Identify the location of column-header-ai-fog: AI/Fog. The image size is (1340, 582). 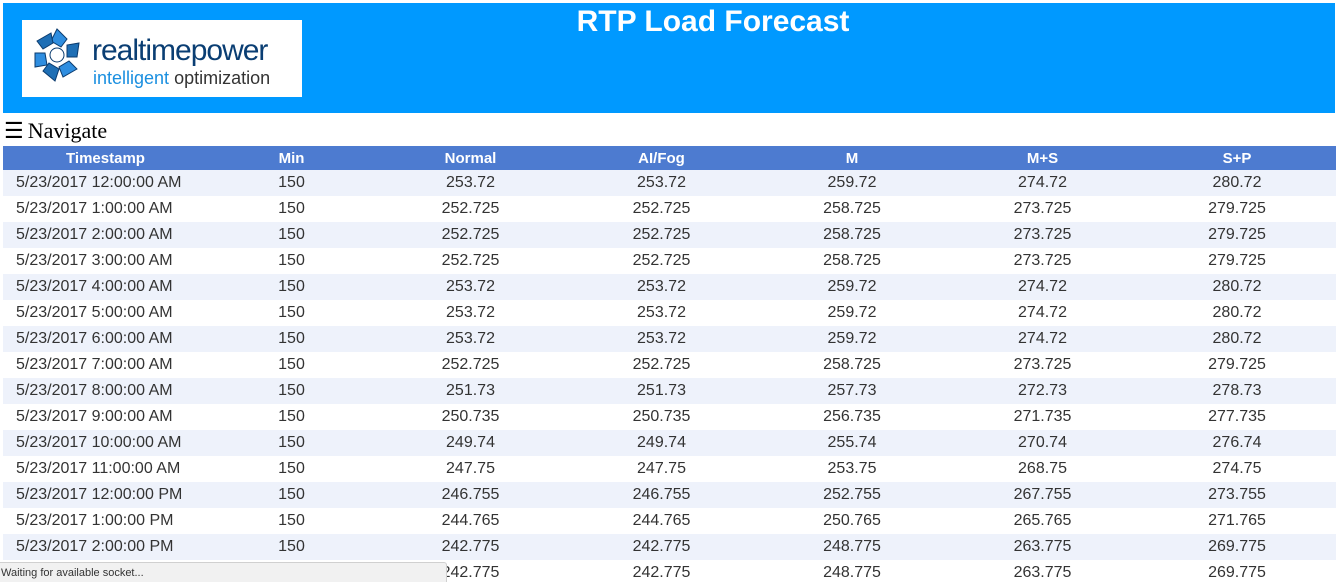
(661, 158).